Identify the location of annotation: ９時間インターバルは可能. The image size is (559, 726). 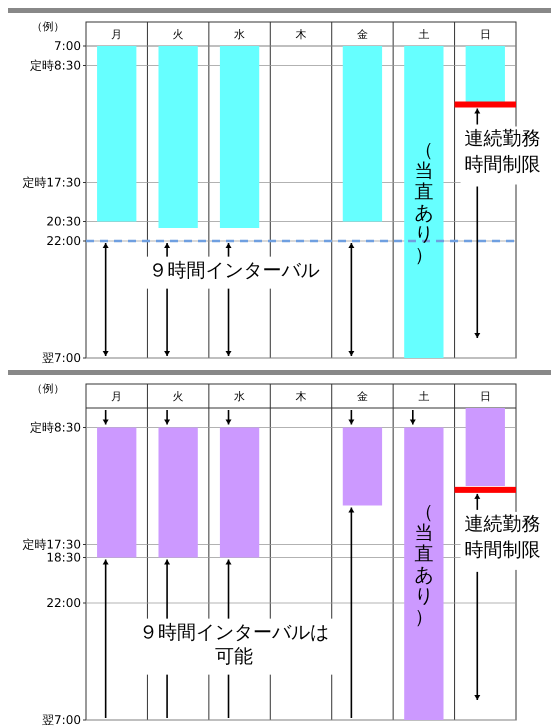
(233, 645).